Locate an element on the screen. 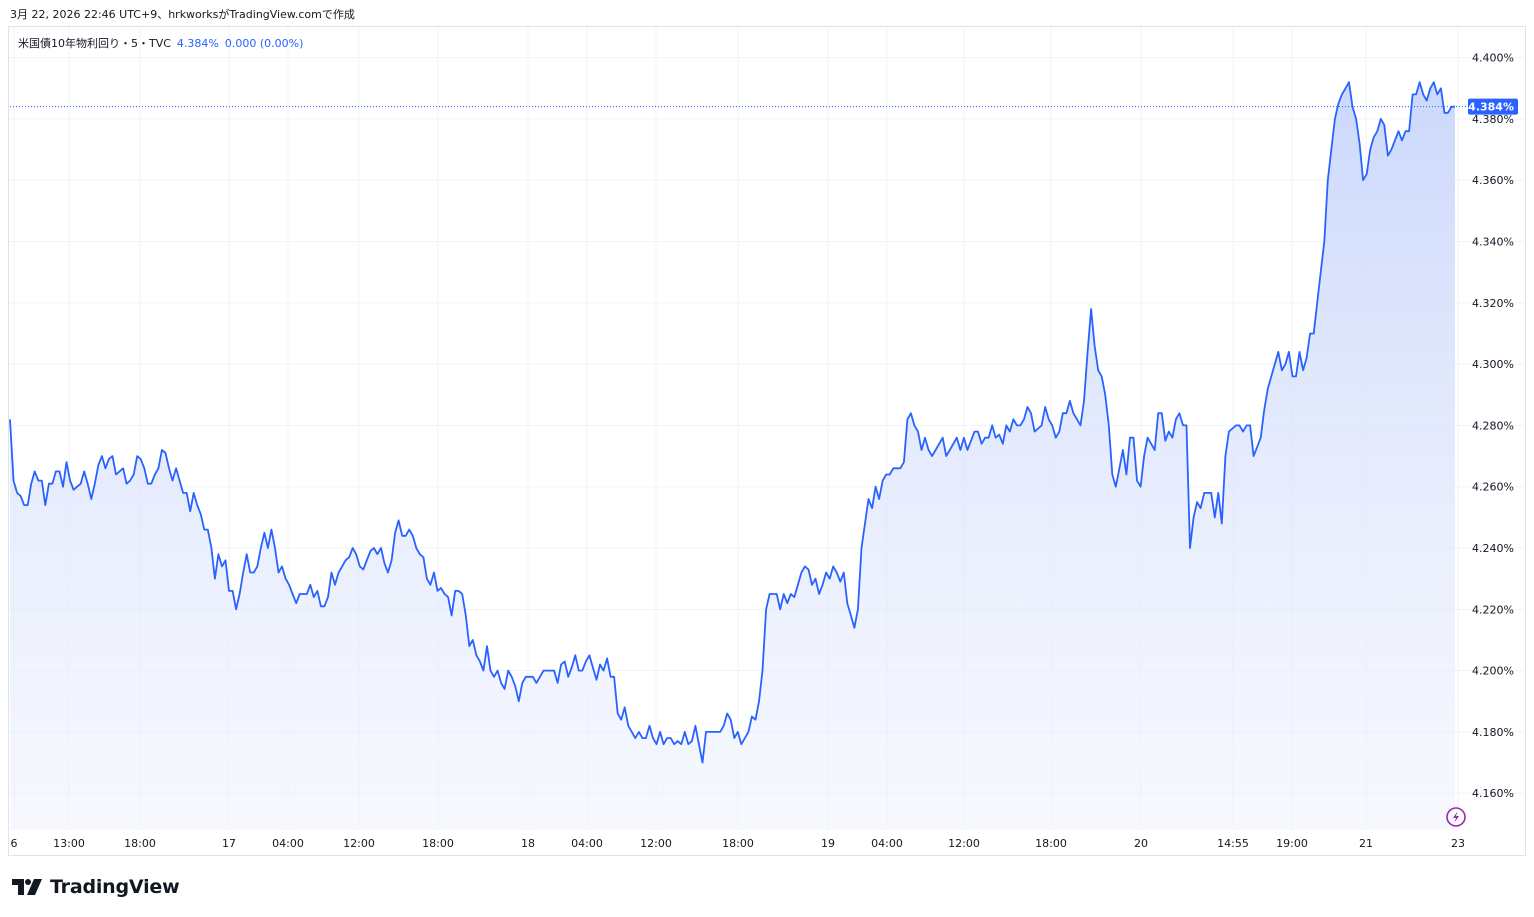 The height and width of the screenshot is (917, 1534). y-tick-label: 4.380% is located at coordinates (1493, 119).